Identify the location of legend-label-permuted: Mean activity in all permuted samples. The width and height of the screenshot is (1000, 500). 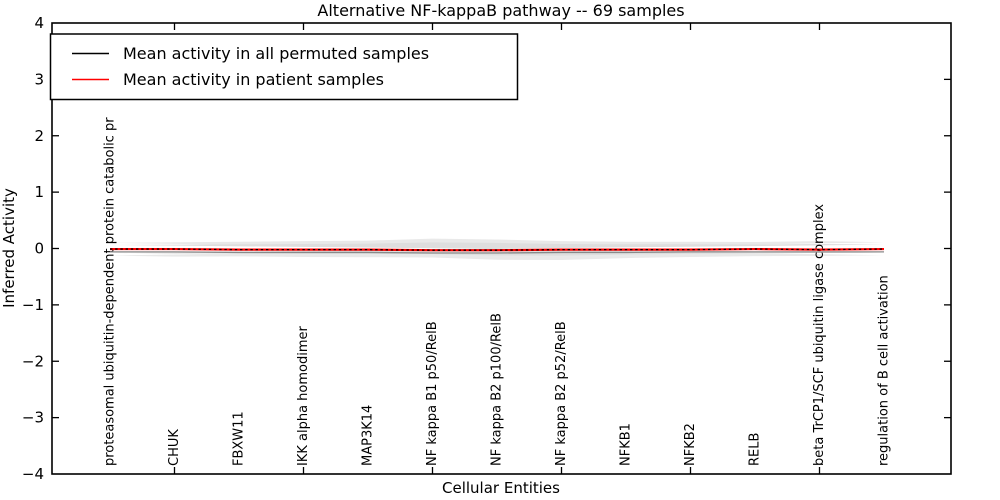
(276, 53).